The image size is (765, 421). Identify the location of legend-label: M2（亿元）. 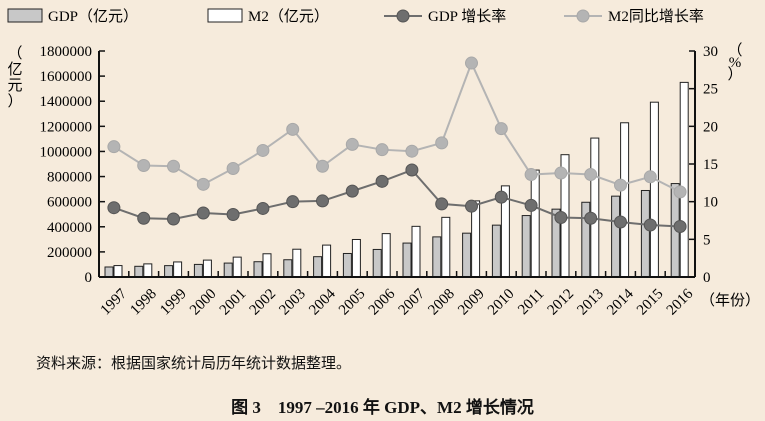
(288, 16).